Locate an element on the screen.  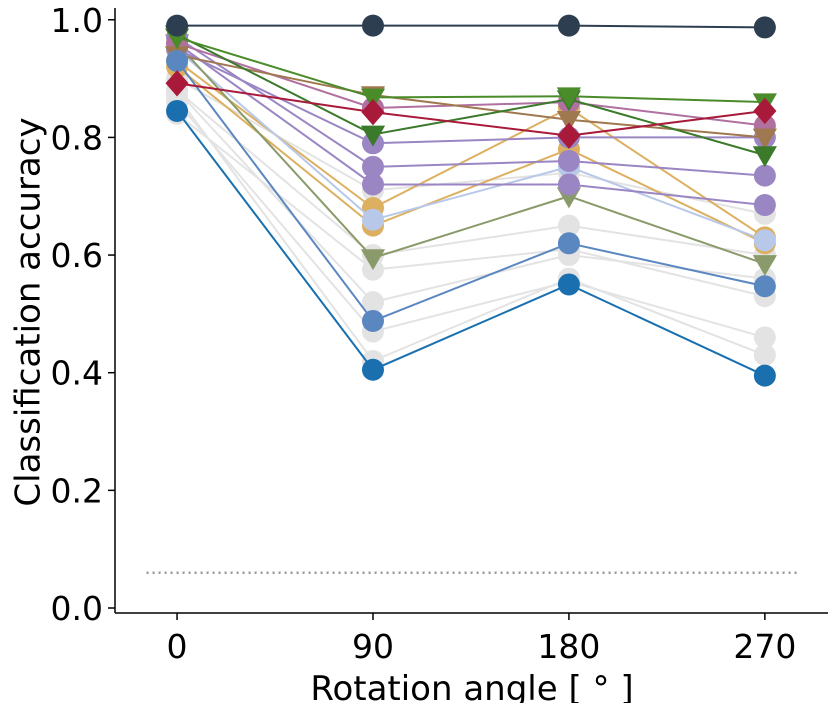
y-tick-label: 0.6 is located at coordinates (77, 255).